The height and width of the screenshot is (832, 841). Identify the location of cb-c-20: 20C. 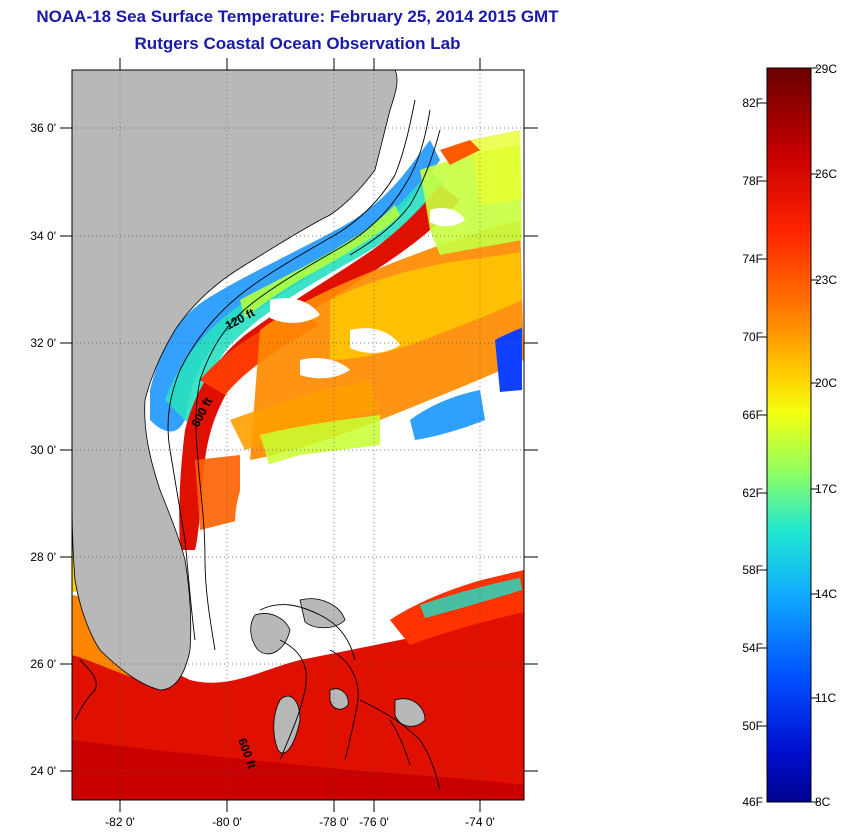
(826, 383).